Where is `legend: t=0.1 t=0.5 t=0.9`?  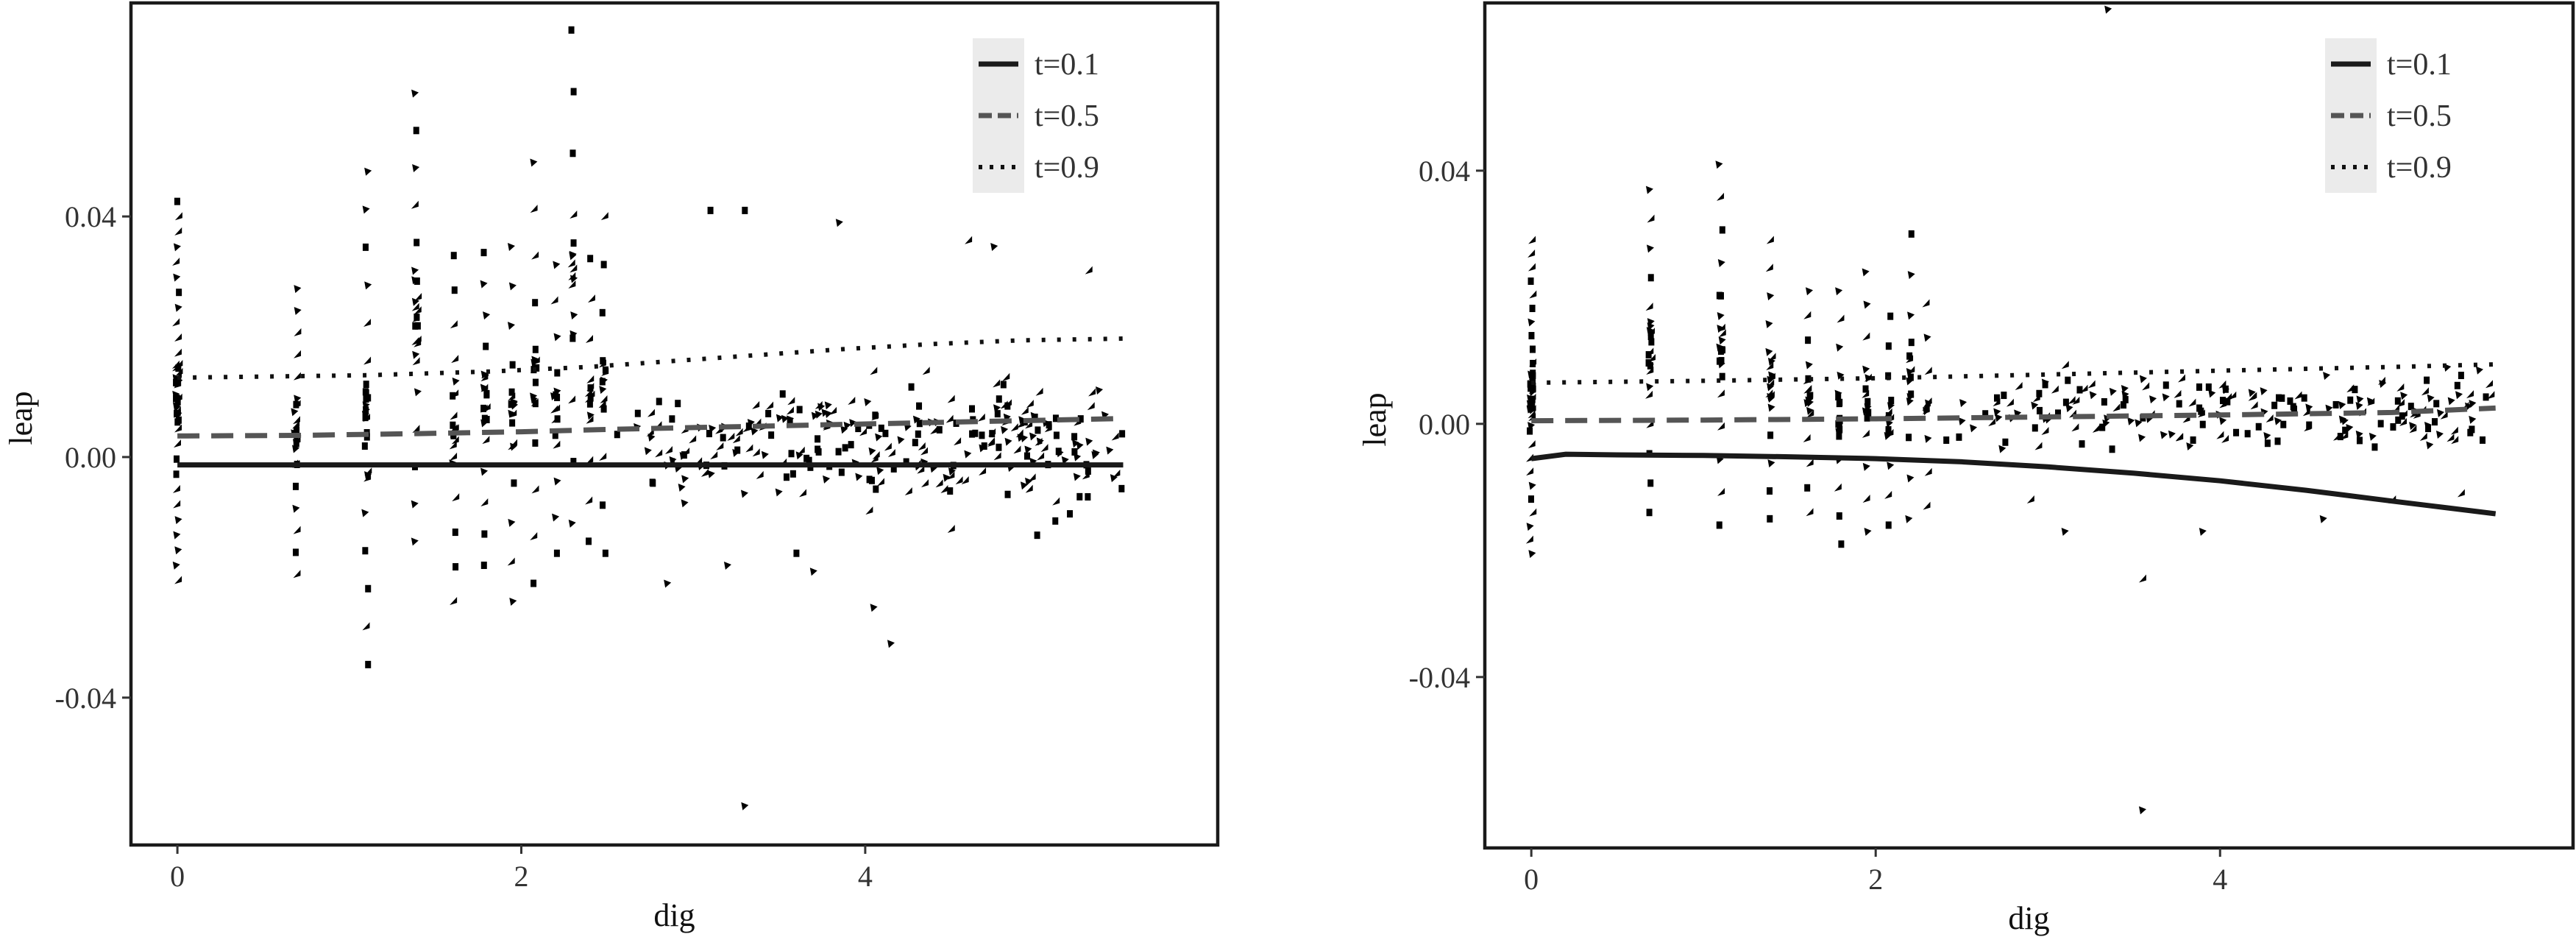
legend: t=0.1 t=0.5 t=0.9 is located at coordinates (2388, 116).